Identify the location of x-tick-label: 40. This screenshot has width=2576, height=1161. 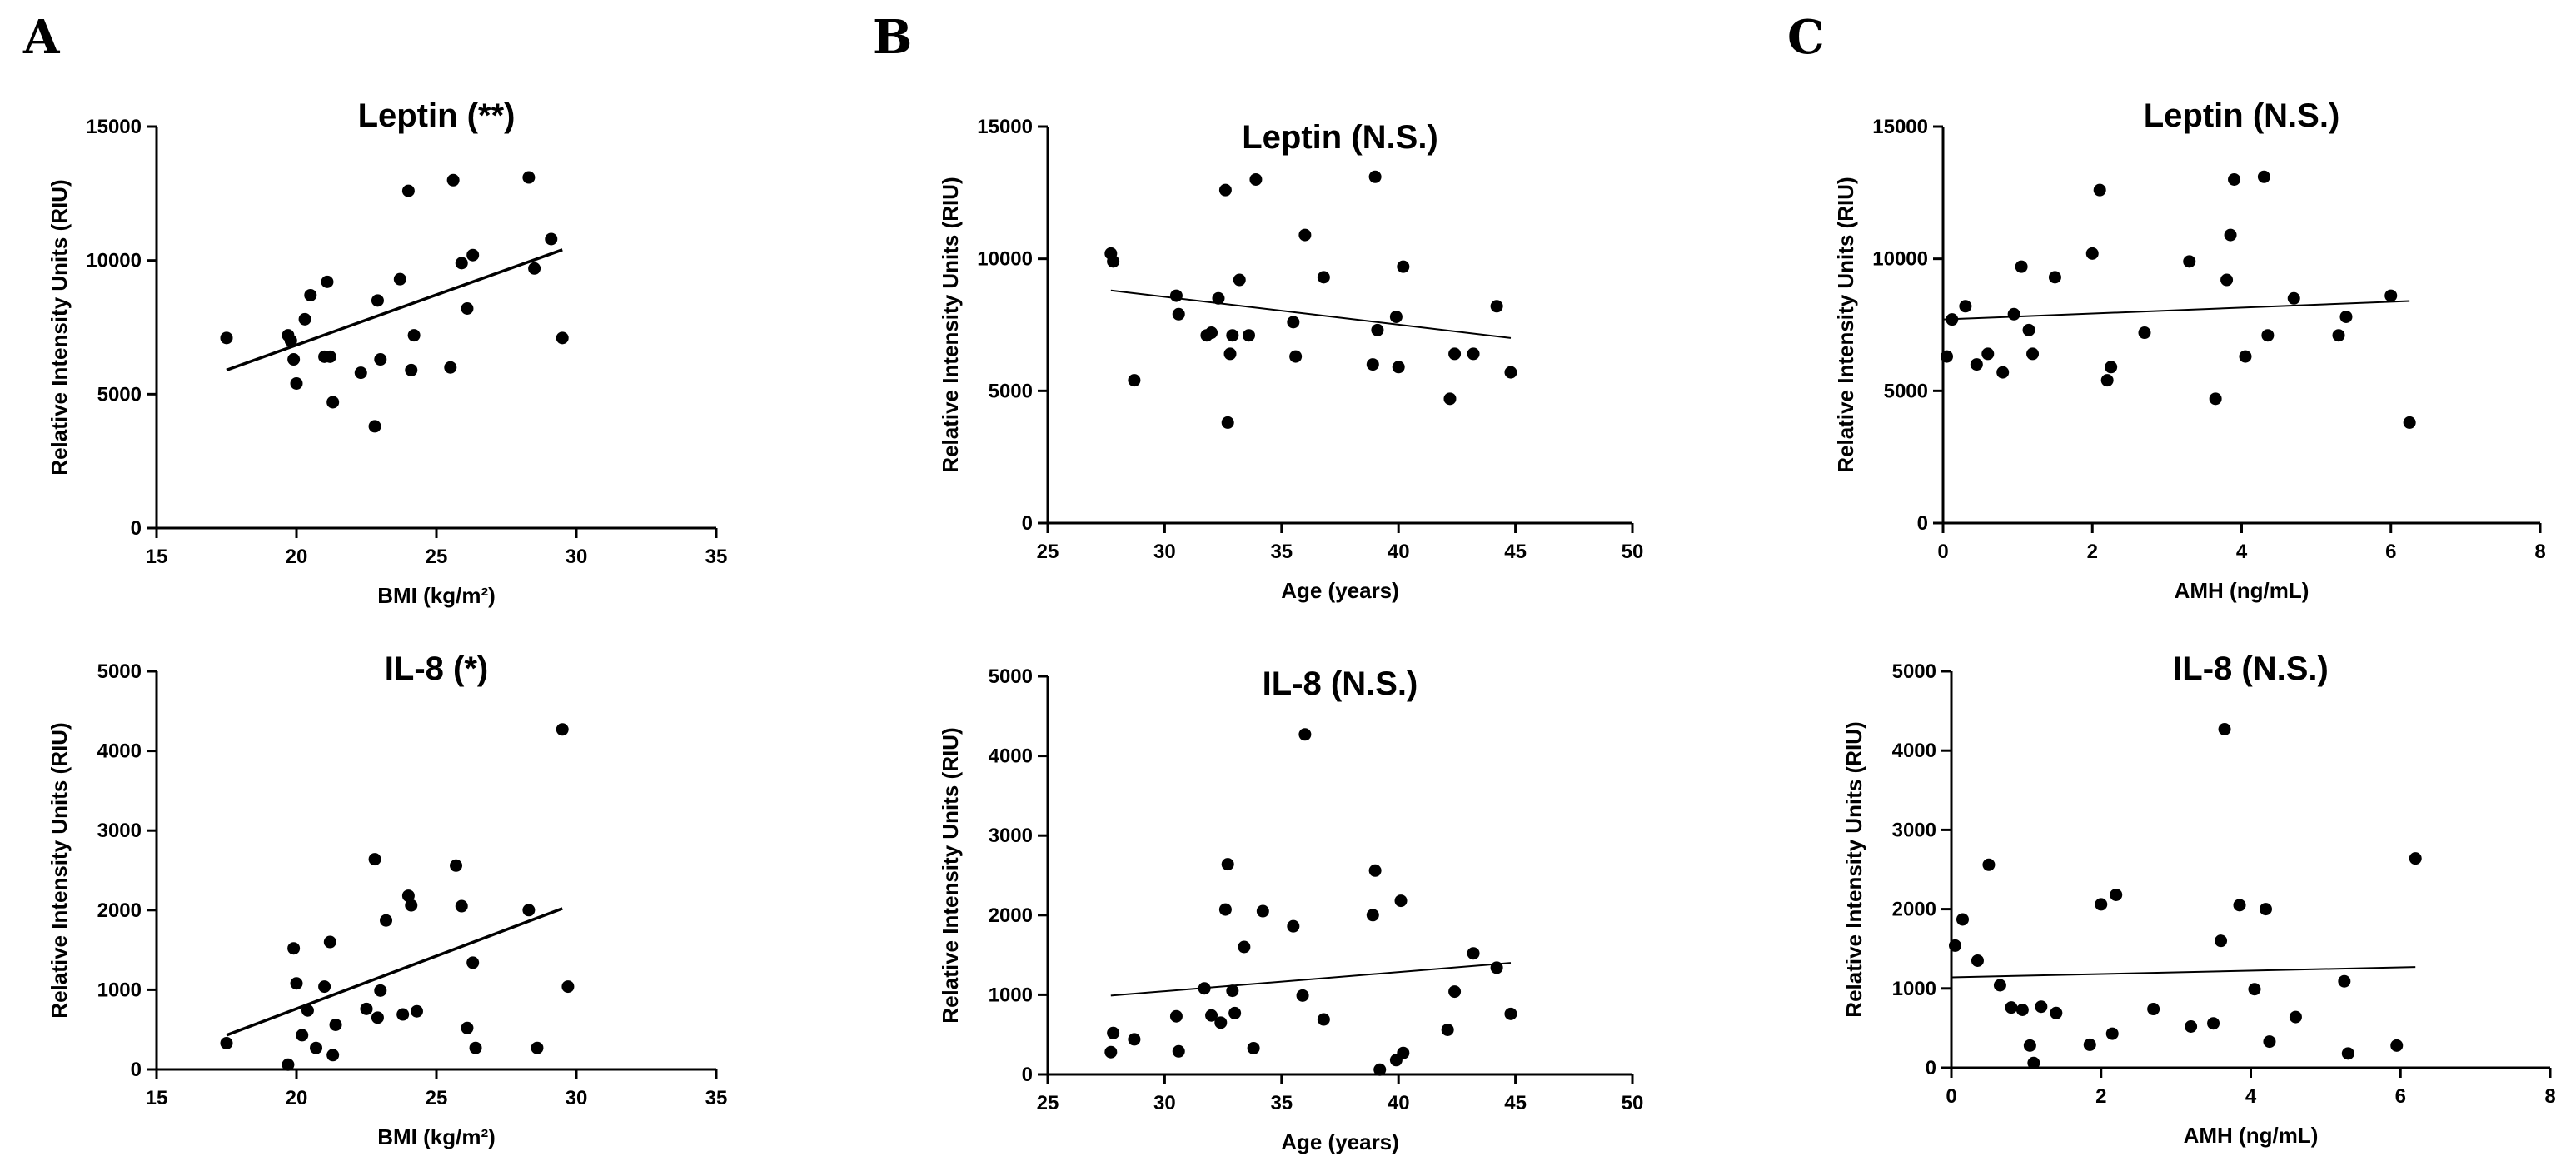
(1399, 552).